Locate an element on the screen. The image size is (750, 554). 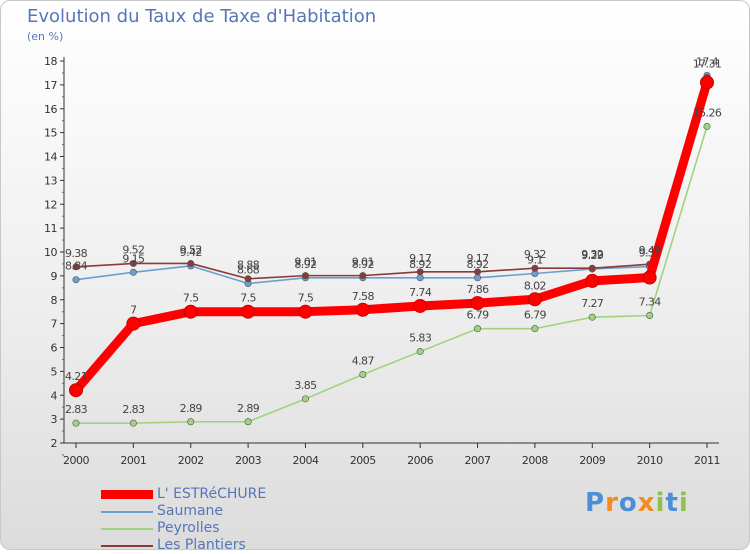
data-label: 7.27 is located at coordinates (592, 303).